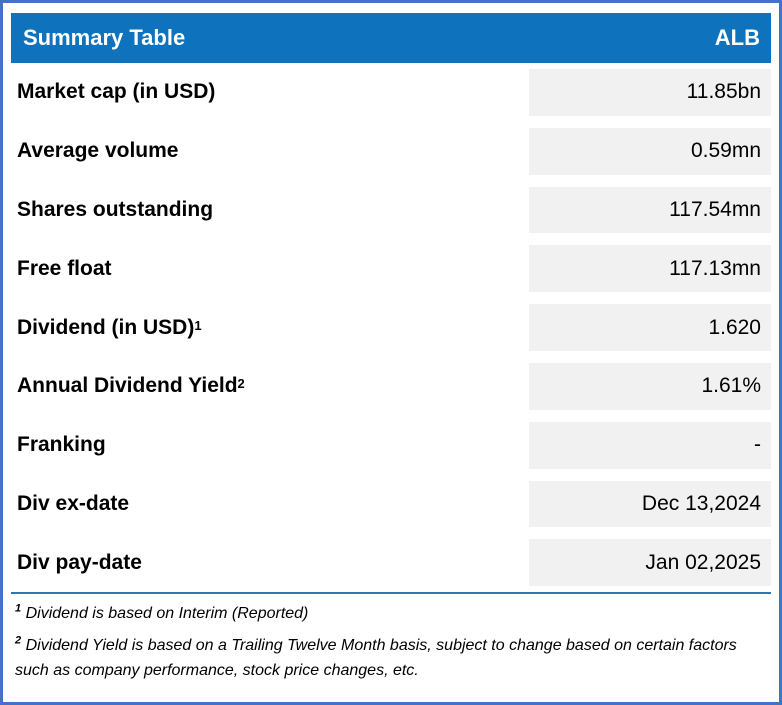 Image resolution: width=782 pixels, height=705 pixels. I want to click on row-label: Free float, so click(270, 268).